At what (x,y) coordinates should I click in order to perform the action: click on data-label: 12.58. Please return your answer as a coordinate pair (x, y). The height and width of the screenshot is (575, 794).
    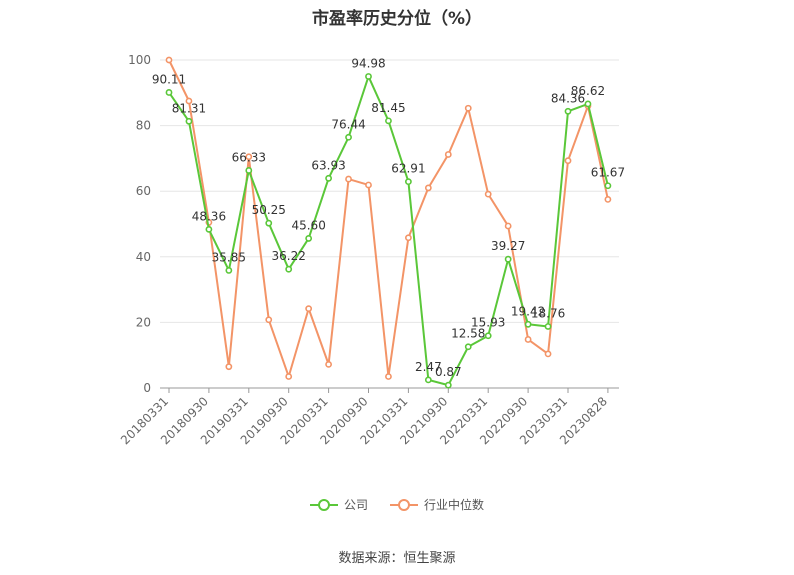
    Looking at the image, I should click on (468, 334).